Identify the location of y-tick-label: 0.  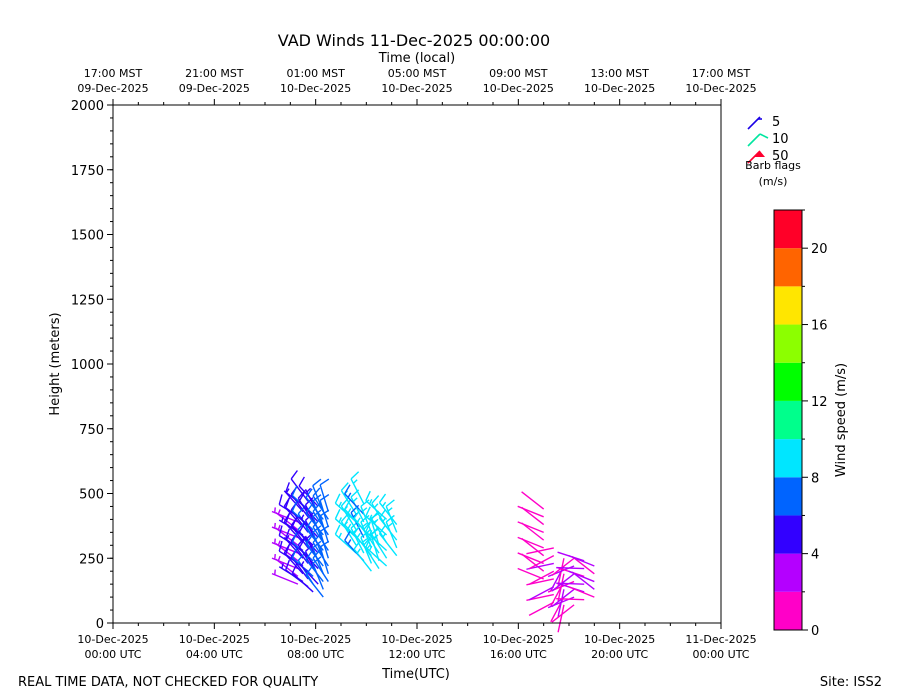
(100, 624).